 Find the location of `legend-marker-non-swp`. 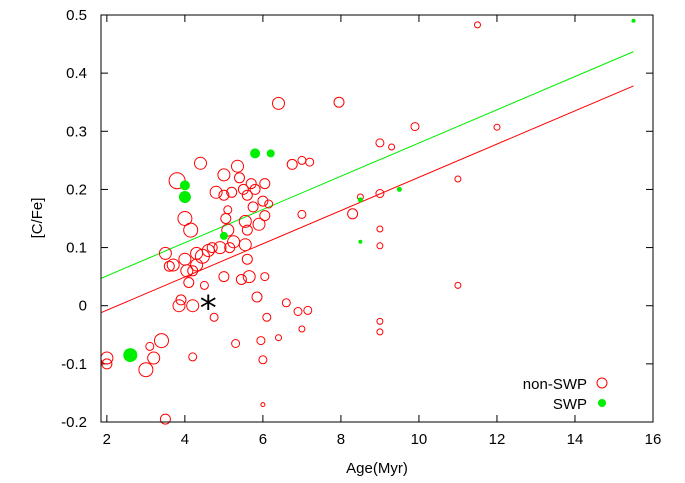

legend-marker-non-swp is located at coordinates (602, 383).